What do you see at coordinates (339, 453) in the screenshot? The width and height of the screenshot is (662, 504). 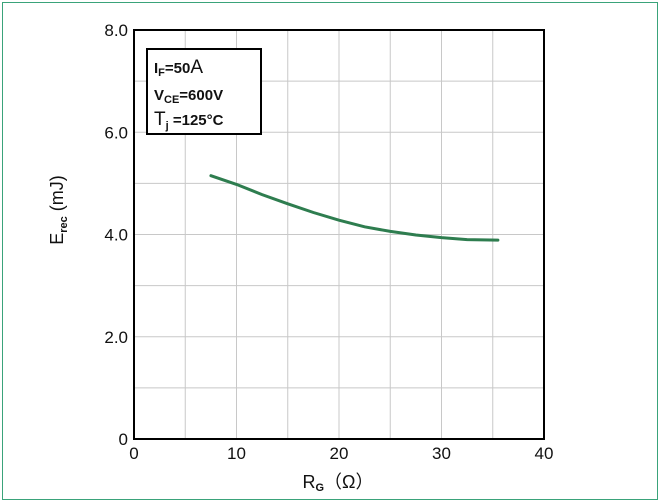 I see `x-tick-label: 20` at bounding box center [339, 453].